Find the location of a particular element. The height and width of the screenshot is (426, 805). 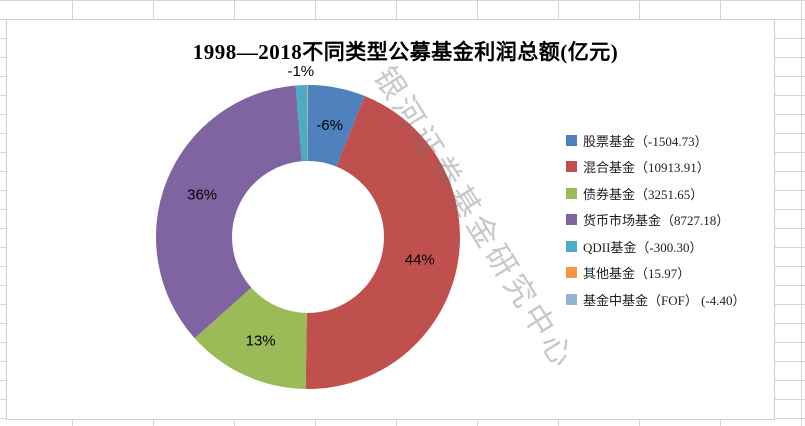

legend-item-3: 货币市场基金（8727.18） is located at coordinates (656, 220).